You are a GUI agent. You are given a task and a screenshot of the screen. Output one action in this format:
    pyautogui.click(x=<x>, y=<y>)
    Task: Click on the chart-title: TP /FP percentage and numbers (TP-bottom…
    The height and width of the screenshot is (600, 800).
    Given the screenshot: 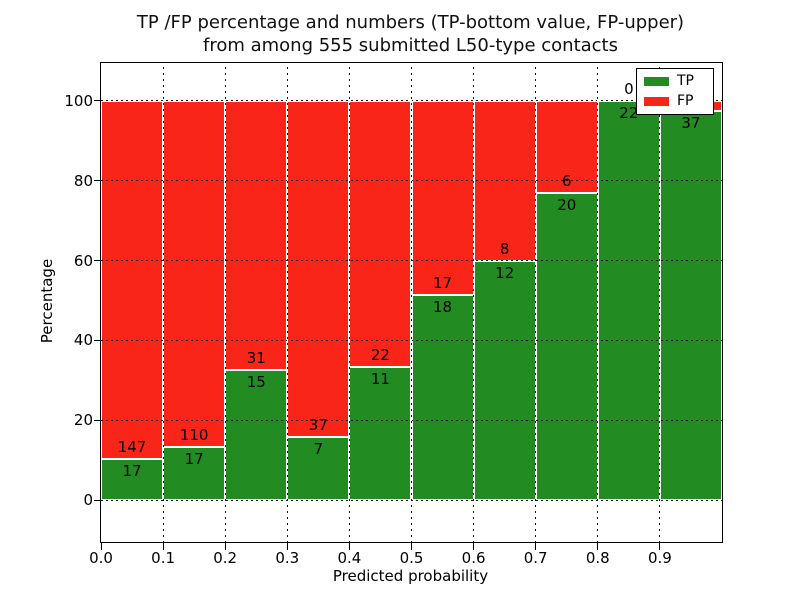 What is the action you would take?
    pyautogui.click(x=410, y=34)
    